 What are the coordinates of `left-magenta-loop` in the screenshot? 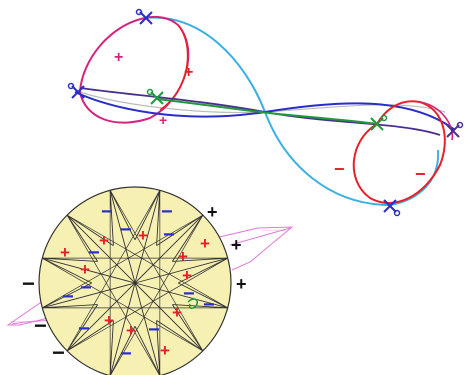 It's located at (134, 69).